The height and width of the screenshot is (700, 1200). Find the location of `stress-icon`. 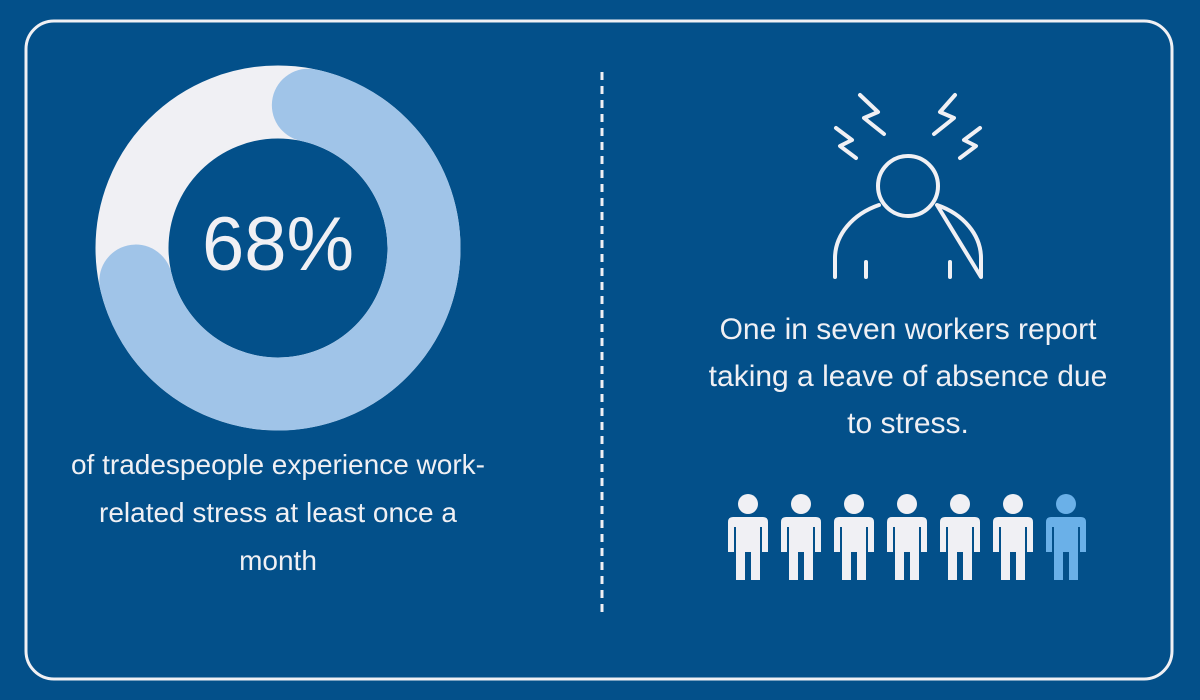

stress-icon is located at coordinates (908, 186).